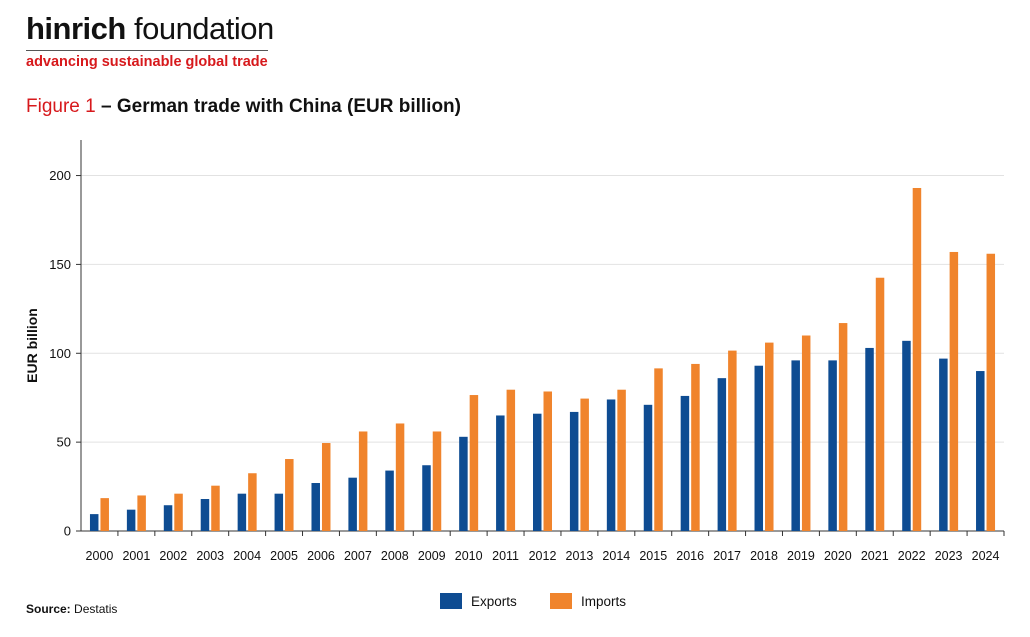  I want to click on x-tick-label: 2013, so click(580, 556).